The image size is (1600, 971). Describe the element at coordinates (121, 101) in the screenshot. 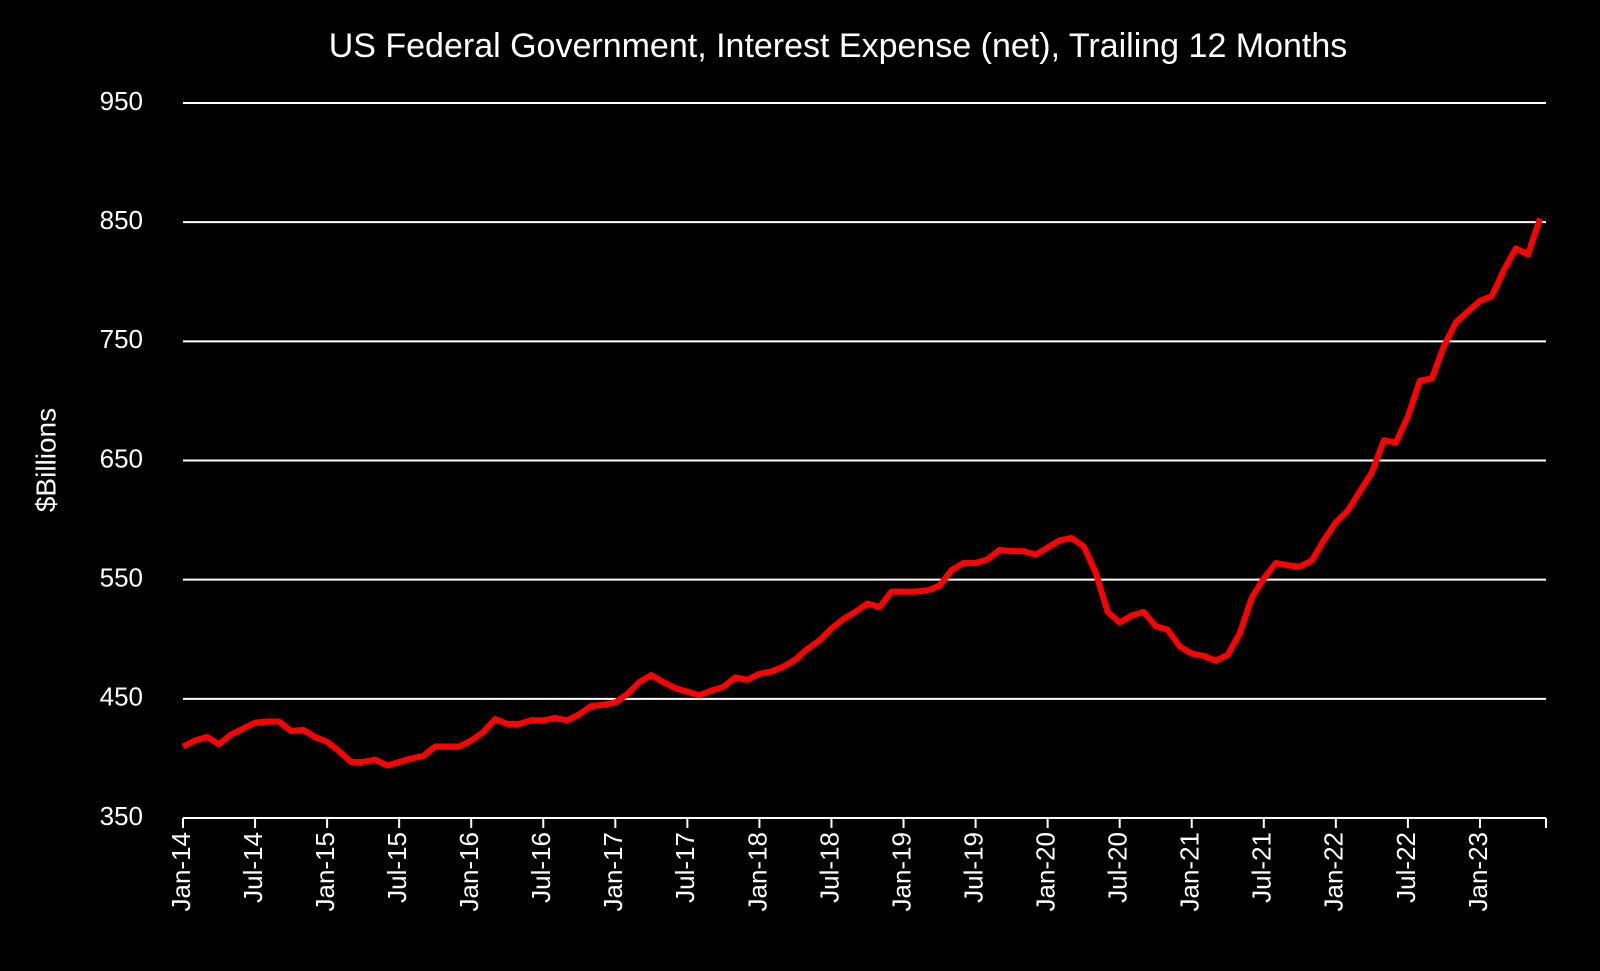

I see `y-tick-label: 950` at that location.